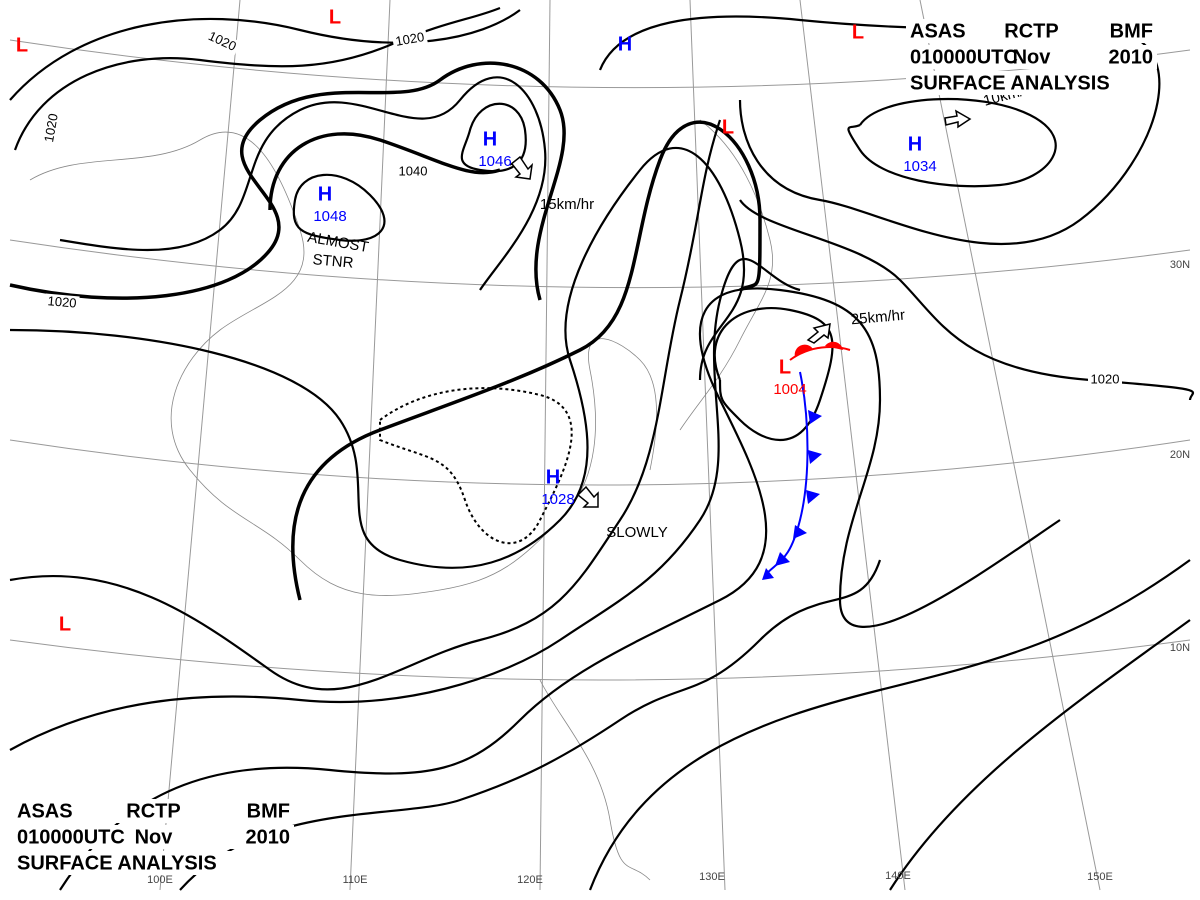 Image resolution: width=1200 pixels, height=900 pixels. Describe the element at coordinates (712, 877) in the screenshot. I see `longitude-label: 130E` at that location.